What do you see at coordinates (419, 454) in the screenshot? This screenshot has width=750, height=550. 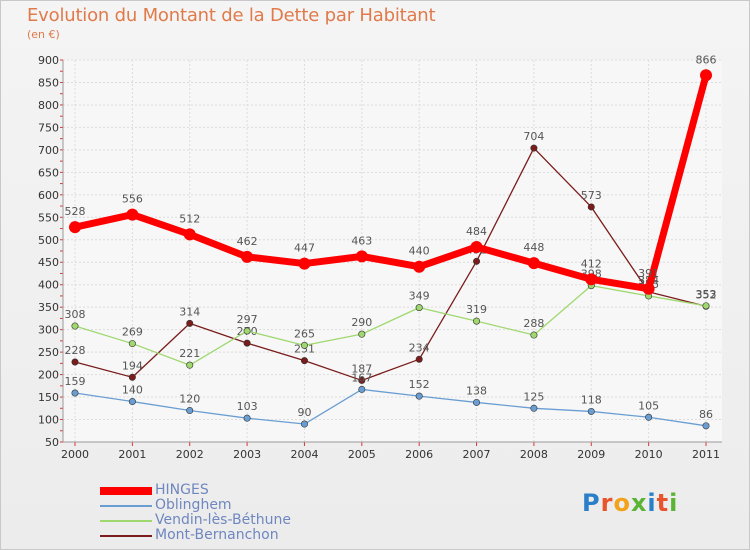 I see `x-tick-label: 2006` at bounding box center [419, 454].